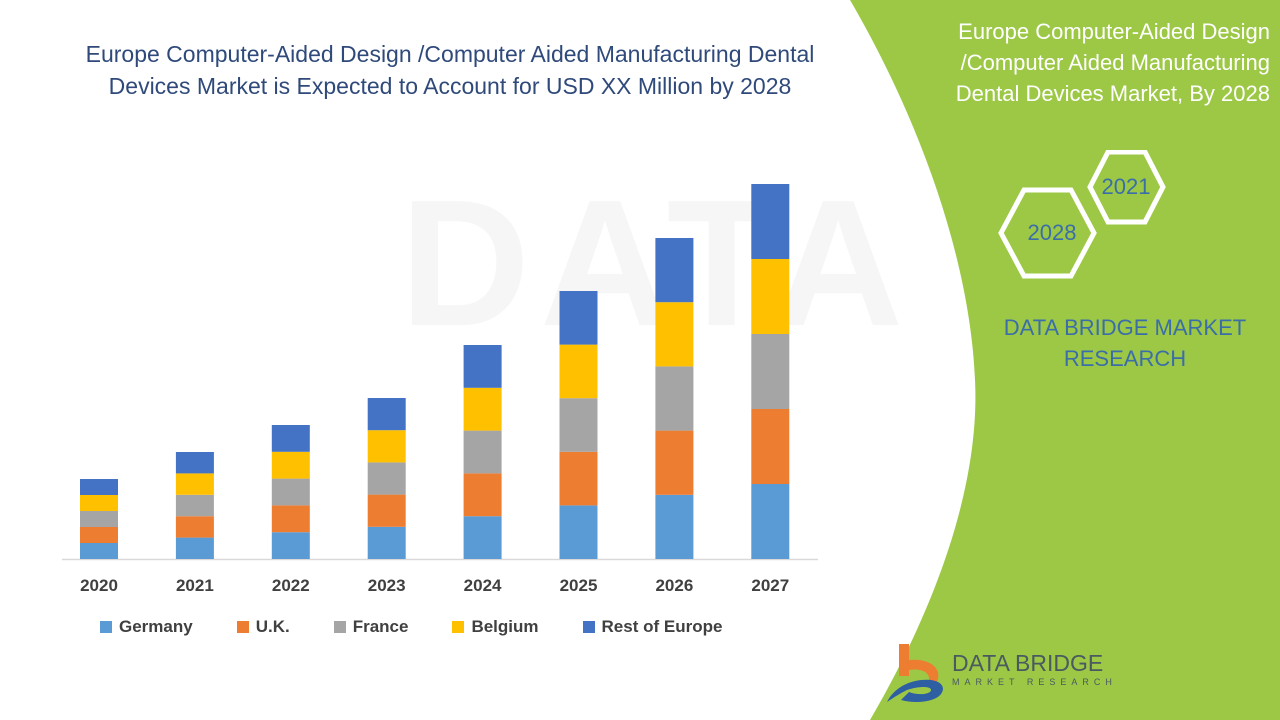 This screenshot has width=1280, height=720. Describe the element at coordinates (482, 537) in the screenshot. I see `bar-segment-2024-germany` at that location.